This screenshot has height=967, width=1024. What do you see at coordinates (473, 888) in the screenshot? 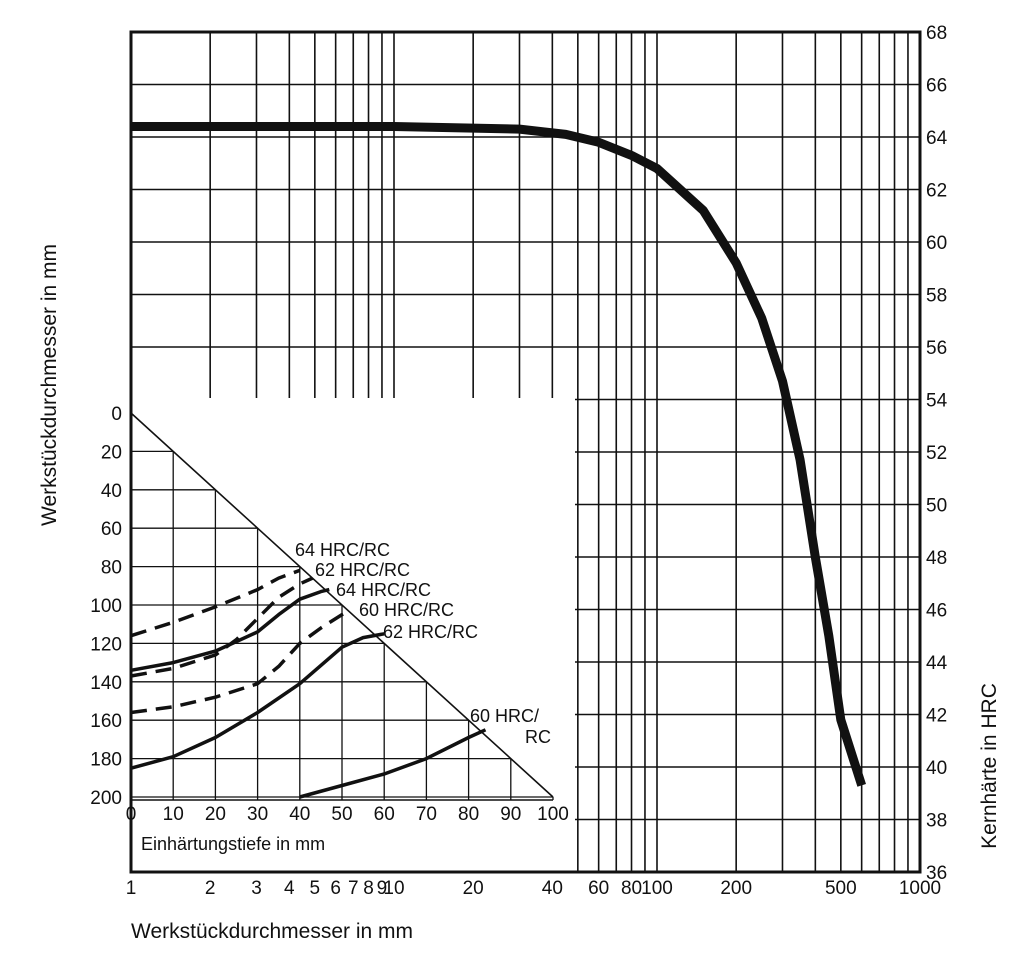
I see `x-tick-label: 20` at bounding box center [473, 888].